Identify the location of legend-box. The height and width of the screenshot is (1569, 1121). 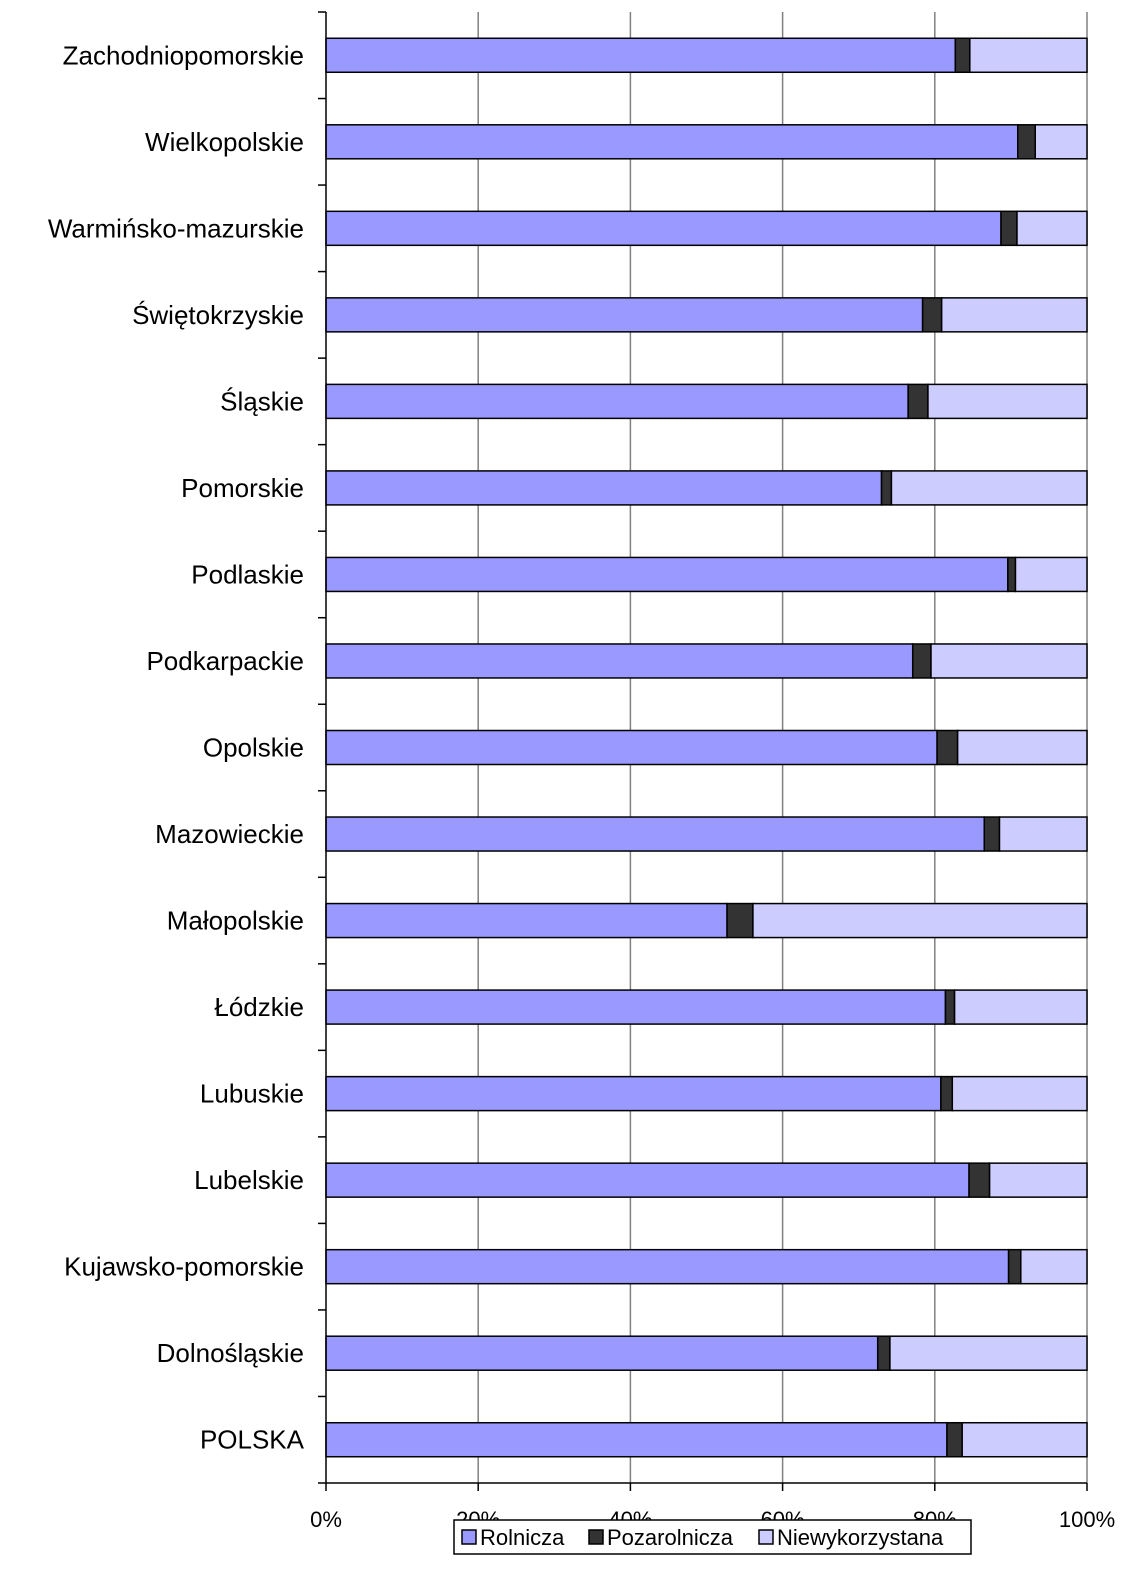
(712, 1537).